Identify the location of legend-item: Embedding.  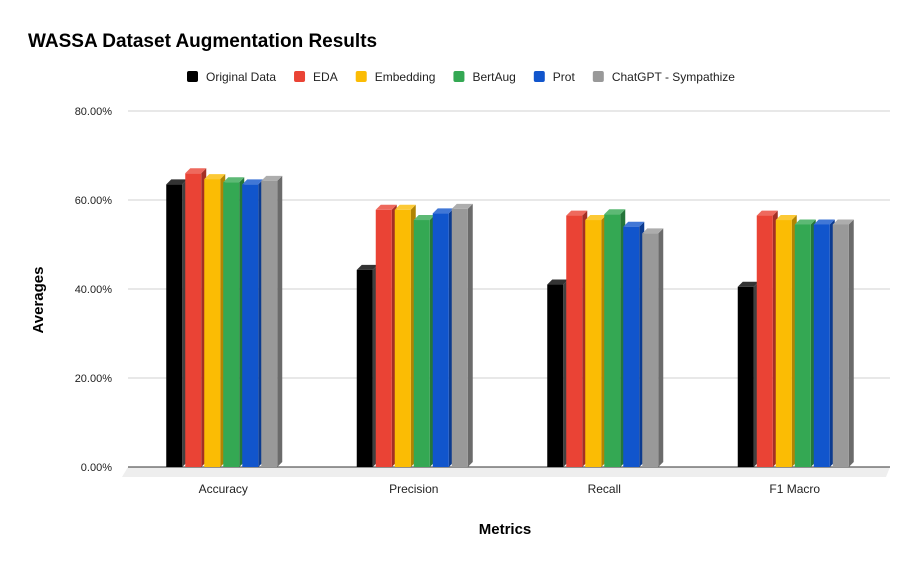
(395, 77).